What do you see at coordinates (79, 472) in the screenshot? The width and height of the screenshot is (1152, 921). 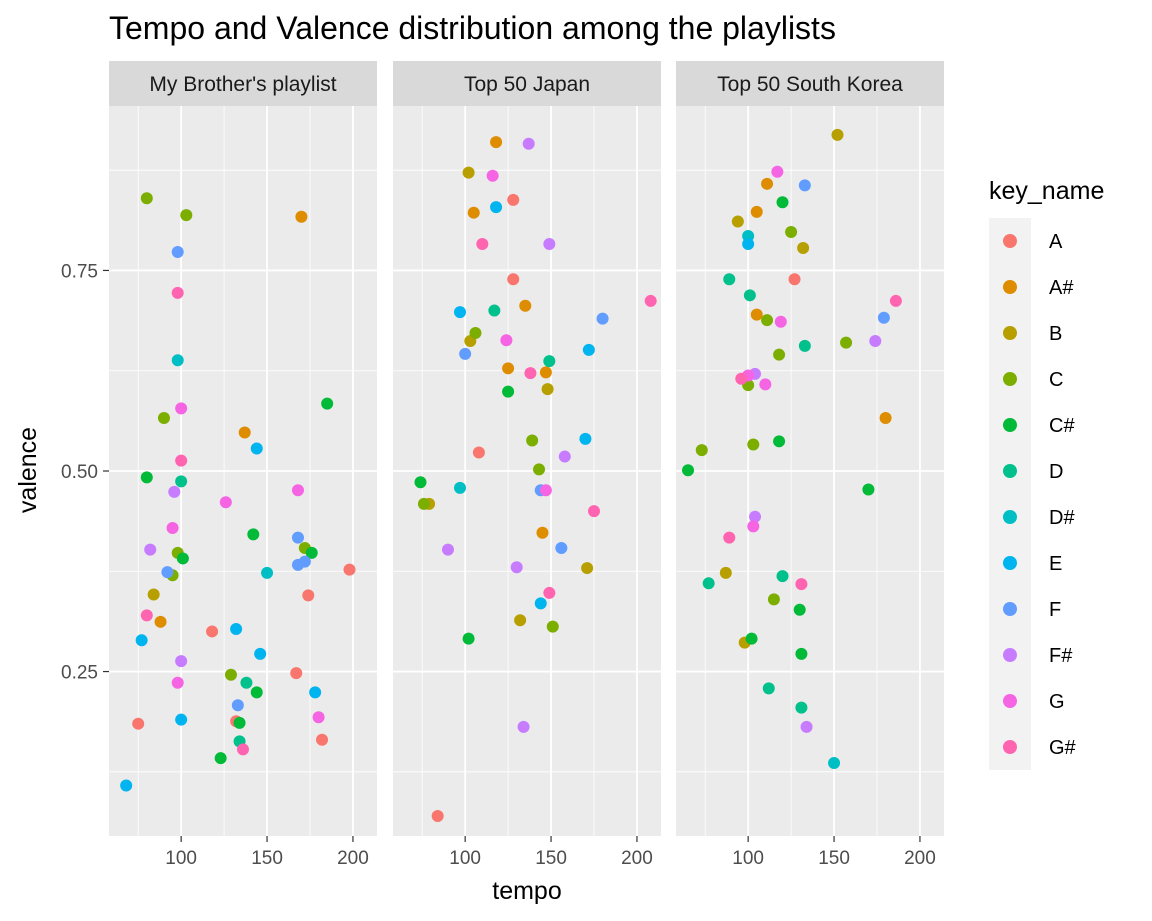 I see `y-tick-label: 0.50` at bounding box center [79, 472].